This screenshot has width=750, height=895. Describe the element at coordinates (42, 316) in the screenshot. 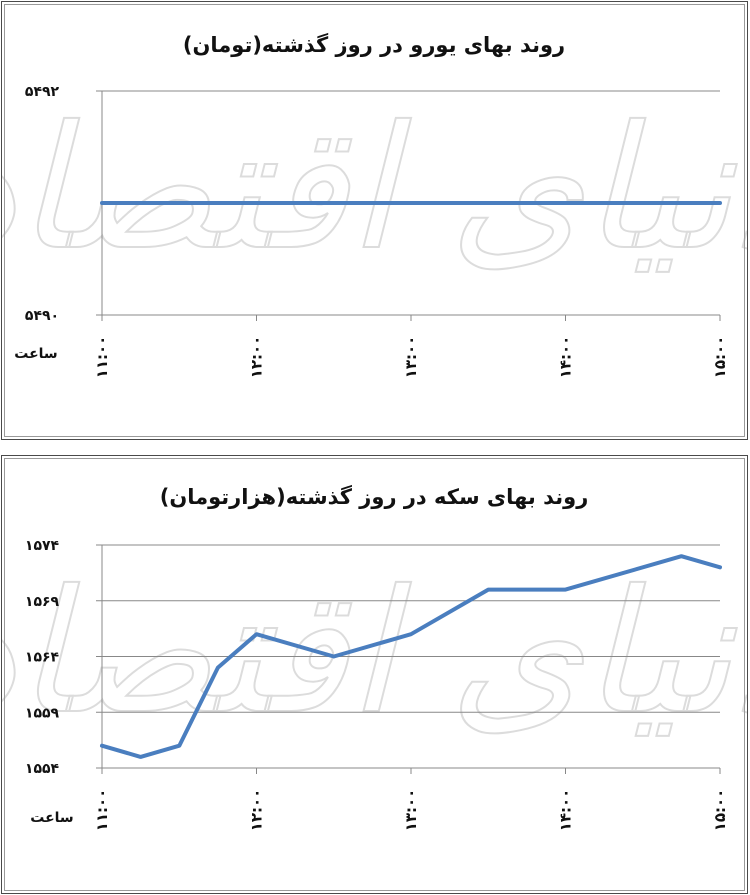

I see `y-tick-label: ۵۴۹۰` at that location.